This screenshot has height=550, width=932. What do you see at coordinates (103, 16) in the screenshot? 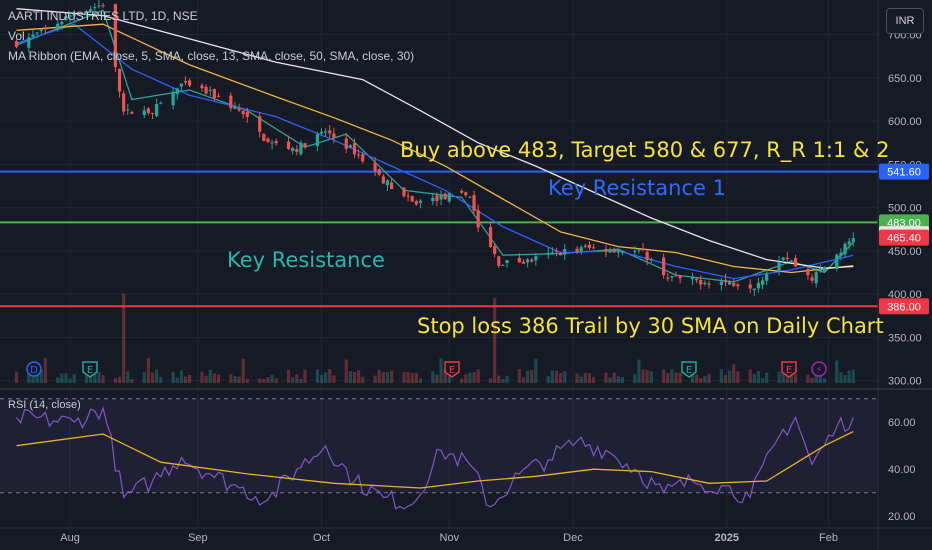
I see `symbol-legend: AARTI INDUSTRIES LTD, 1D, NSE` at bounding box center [103, 16].